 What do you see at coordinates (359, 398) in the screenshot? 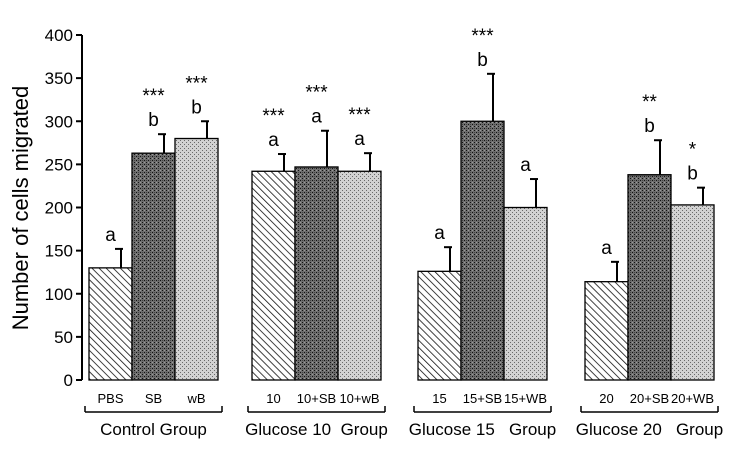
I see `category-label: 10+wB` at bounding box center [359, 398].